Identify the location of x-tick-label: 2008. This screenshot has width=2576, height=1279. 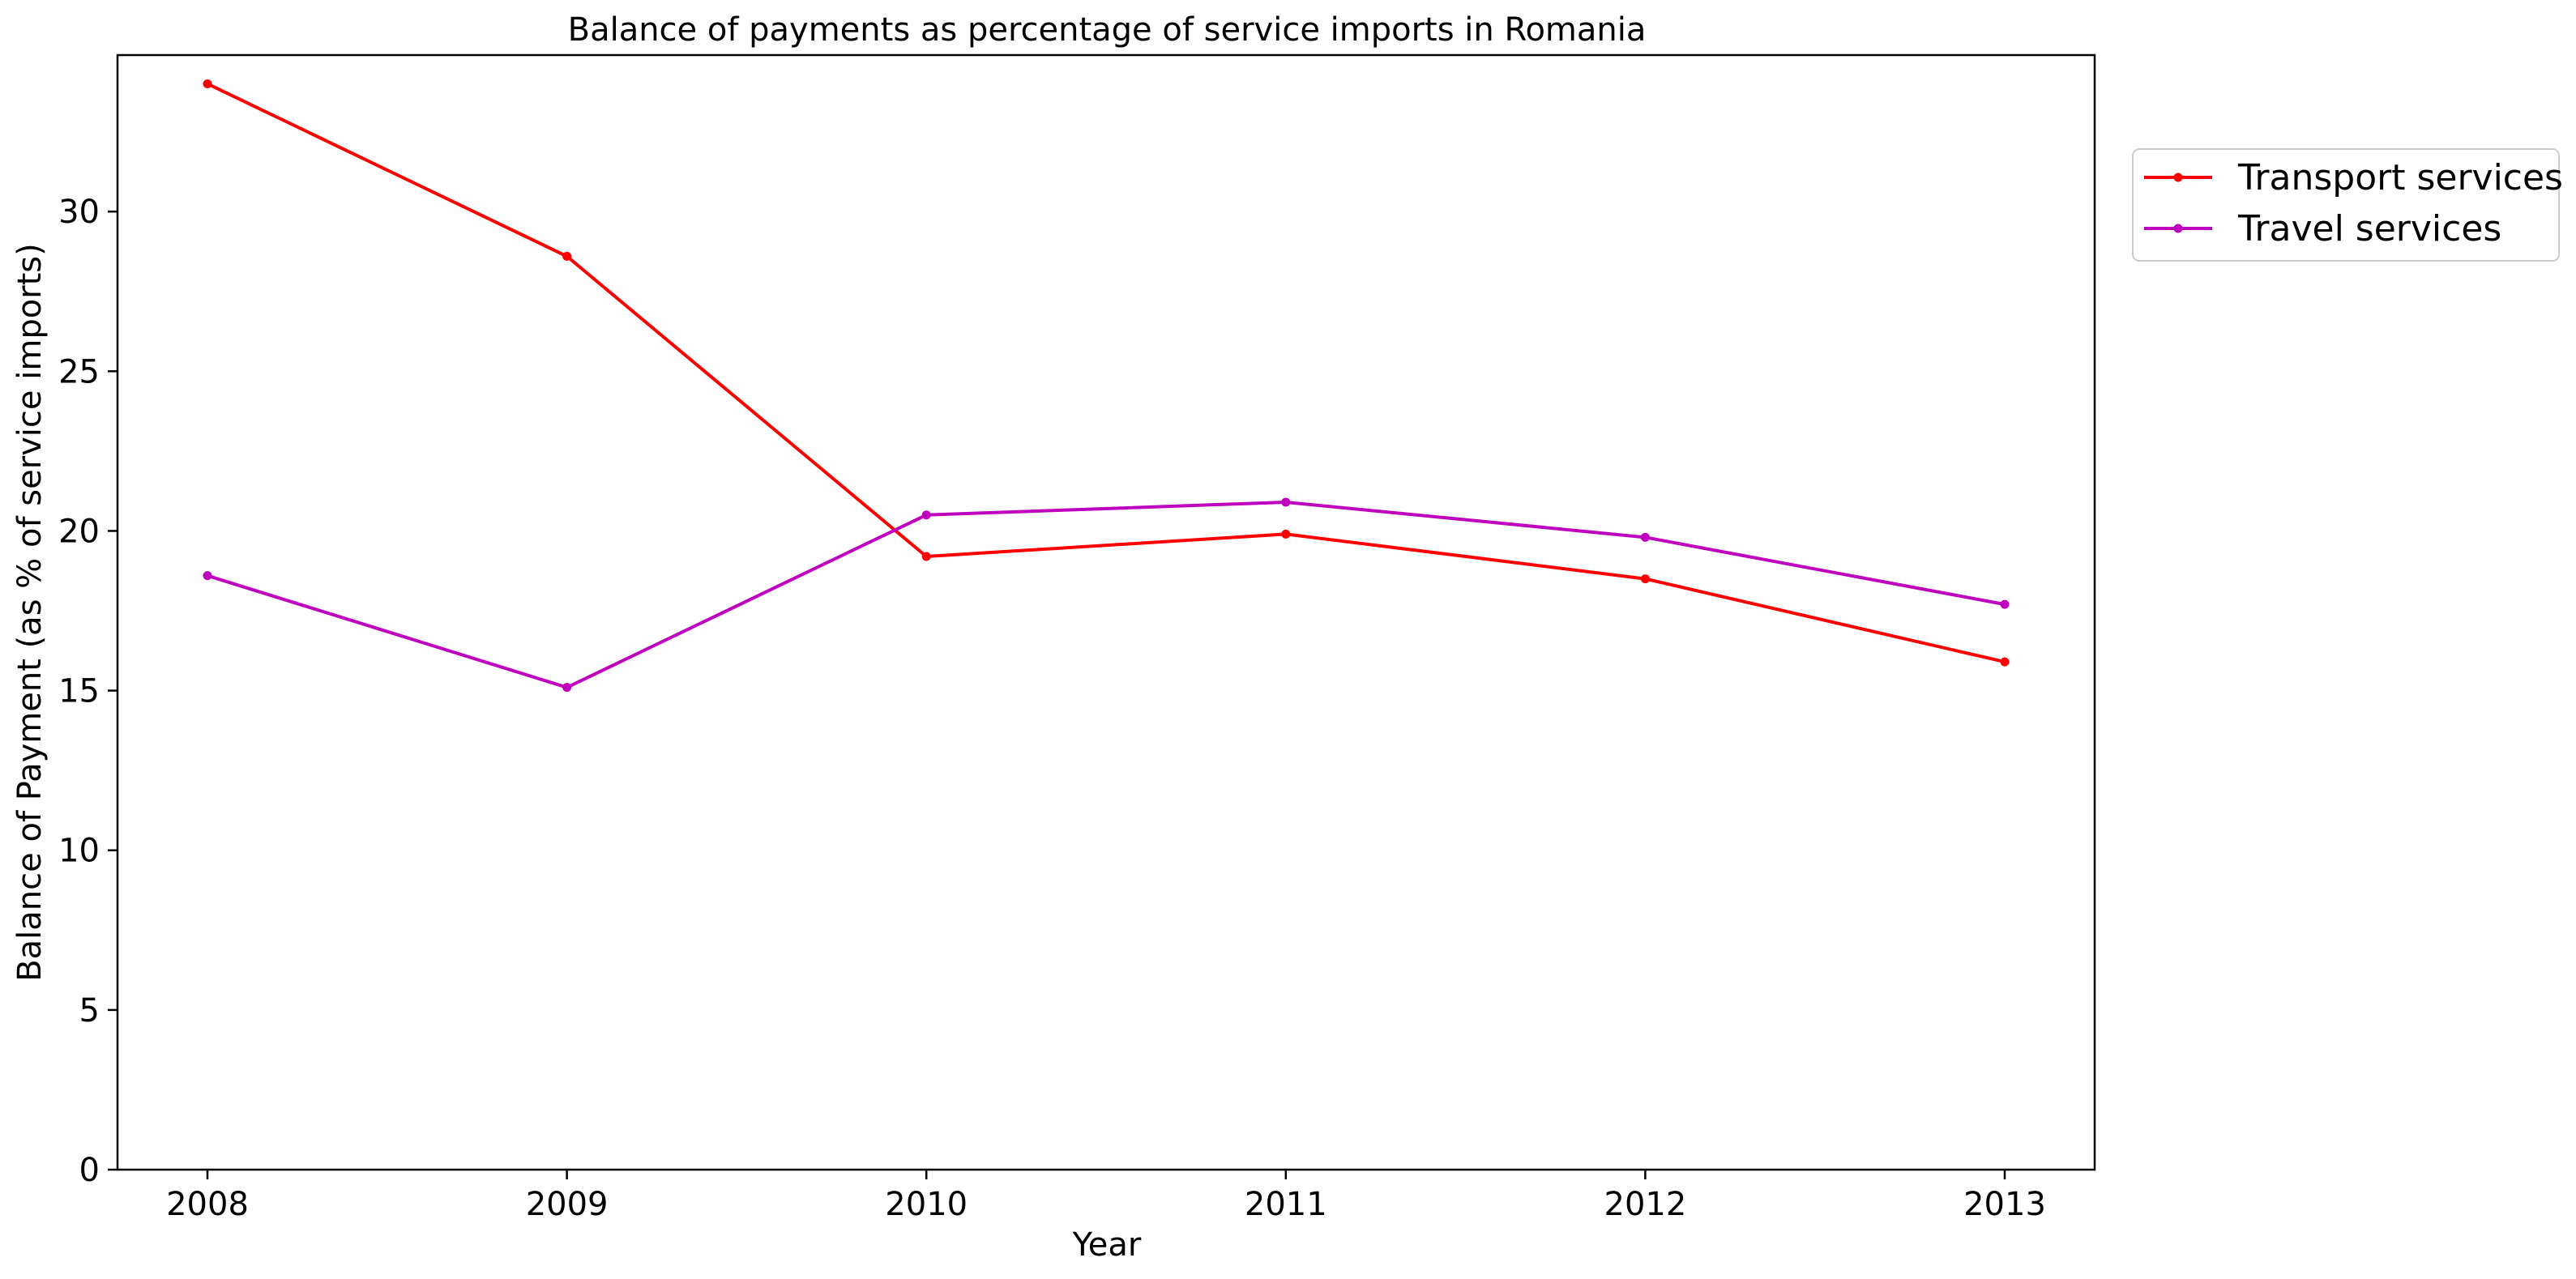
(207, 1204).